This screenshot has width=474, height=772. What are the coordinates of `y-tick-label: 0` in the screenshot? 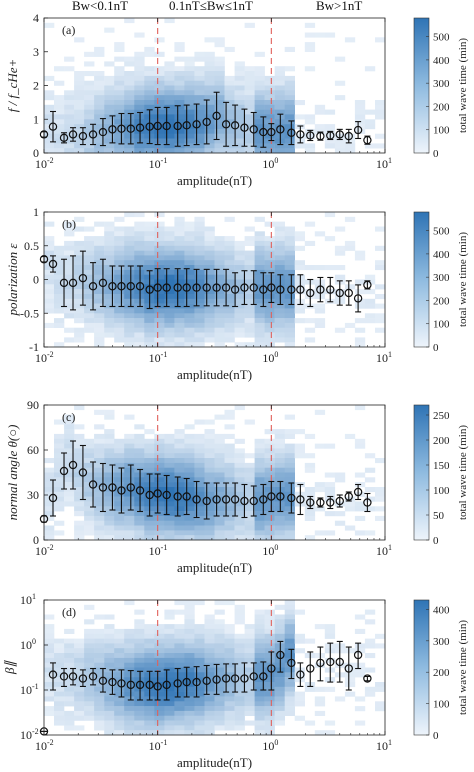 It's located at (36, 153).